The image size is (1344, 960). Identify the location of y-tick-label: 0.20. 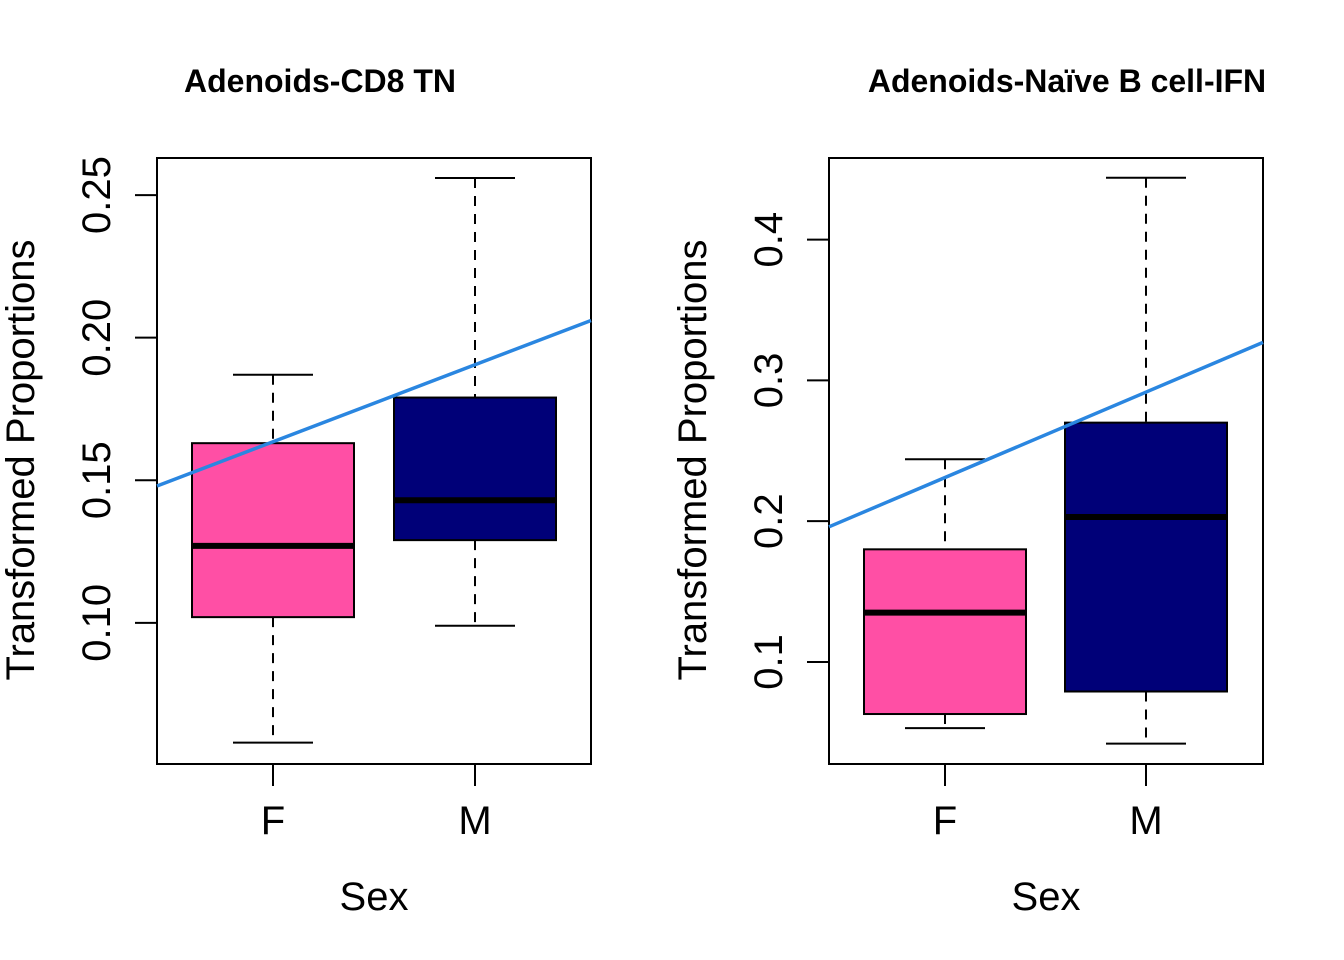
(97, 338).